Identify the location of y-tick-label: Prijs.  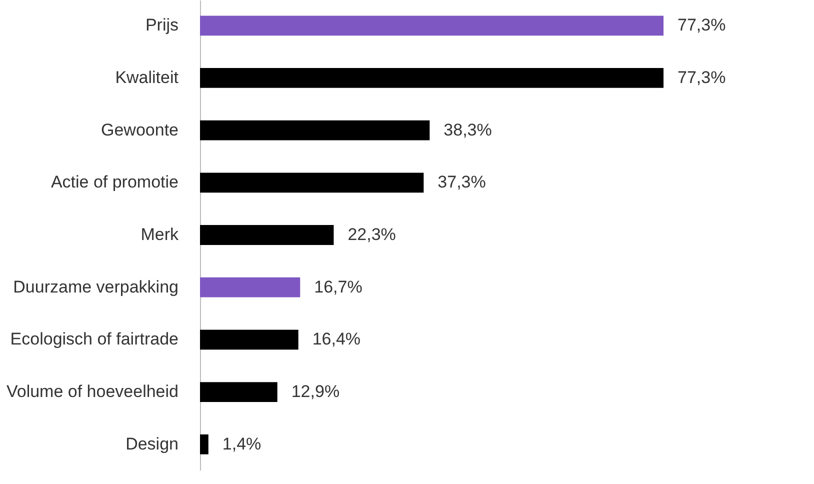
(161, 25).